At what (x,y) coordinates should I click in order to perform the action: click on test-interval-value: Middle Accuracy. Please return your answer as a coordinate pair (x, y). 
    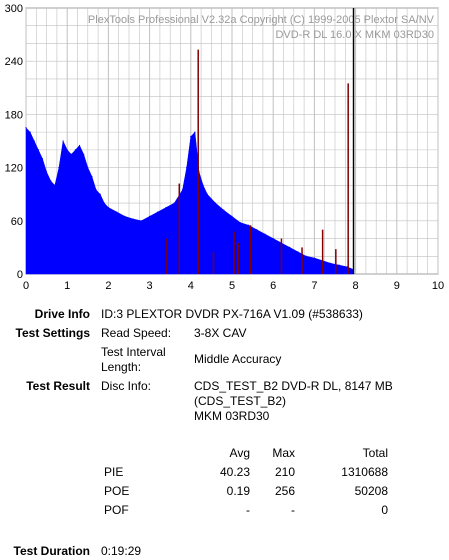
    Looking at the image, I should click on (238, 359).